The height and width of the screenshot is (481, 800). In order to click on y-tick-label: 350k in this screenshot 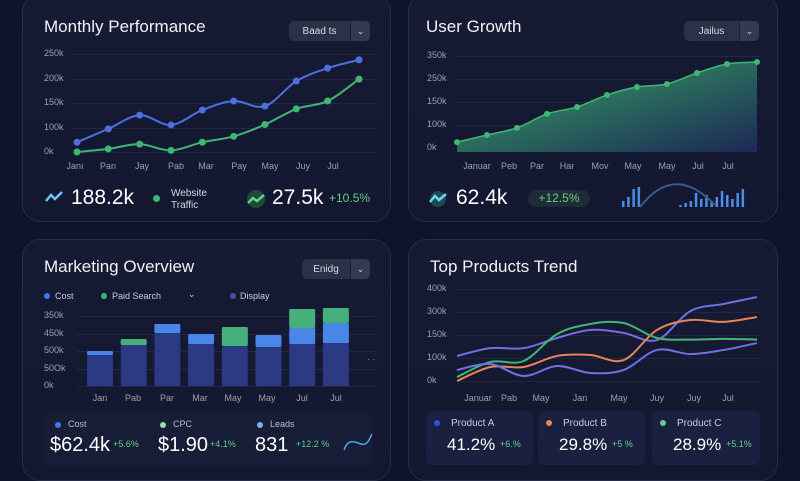, I will do `click(54, 315)`.